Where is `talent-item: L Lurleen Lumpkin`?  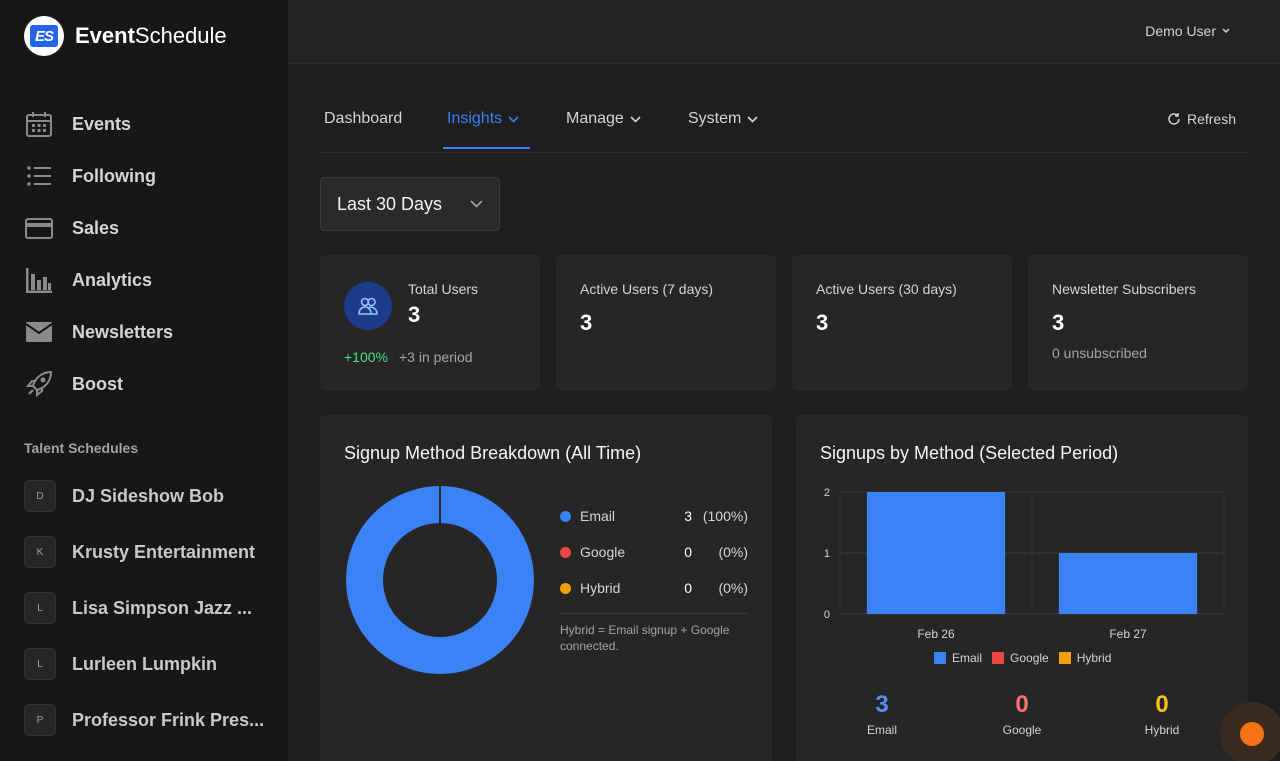
talent-item: L Lurleen Lumpkin is located at coordinates (149, 664).